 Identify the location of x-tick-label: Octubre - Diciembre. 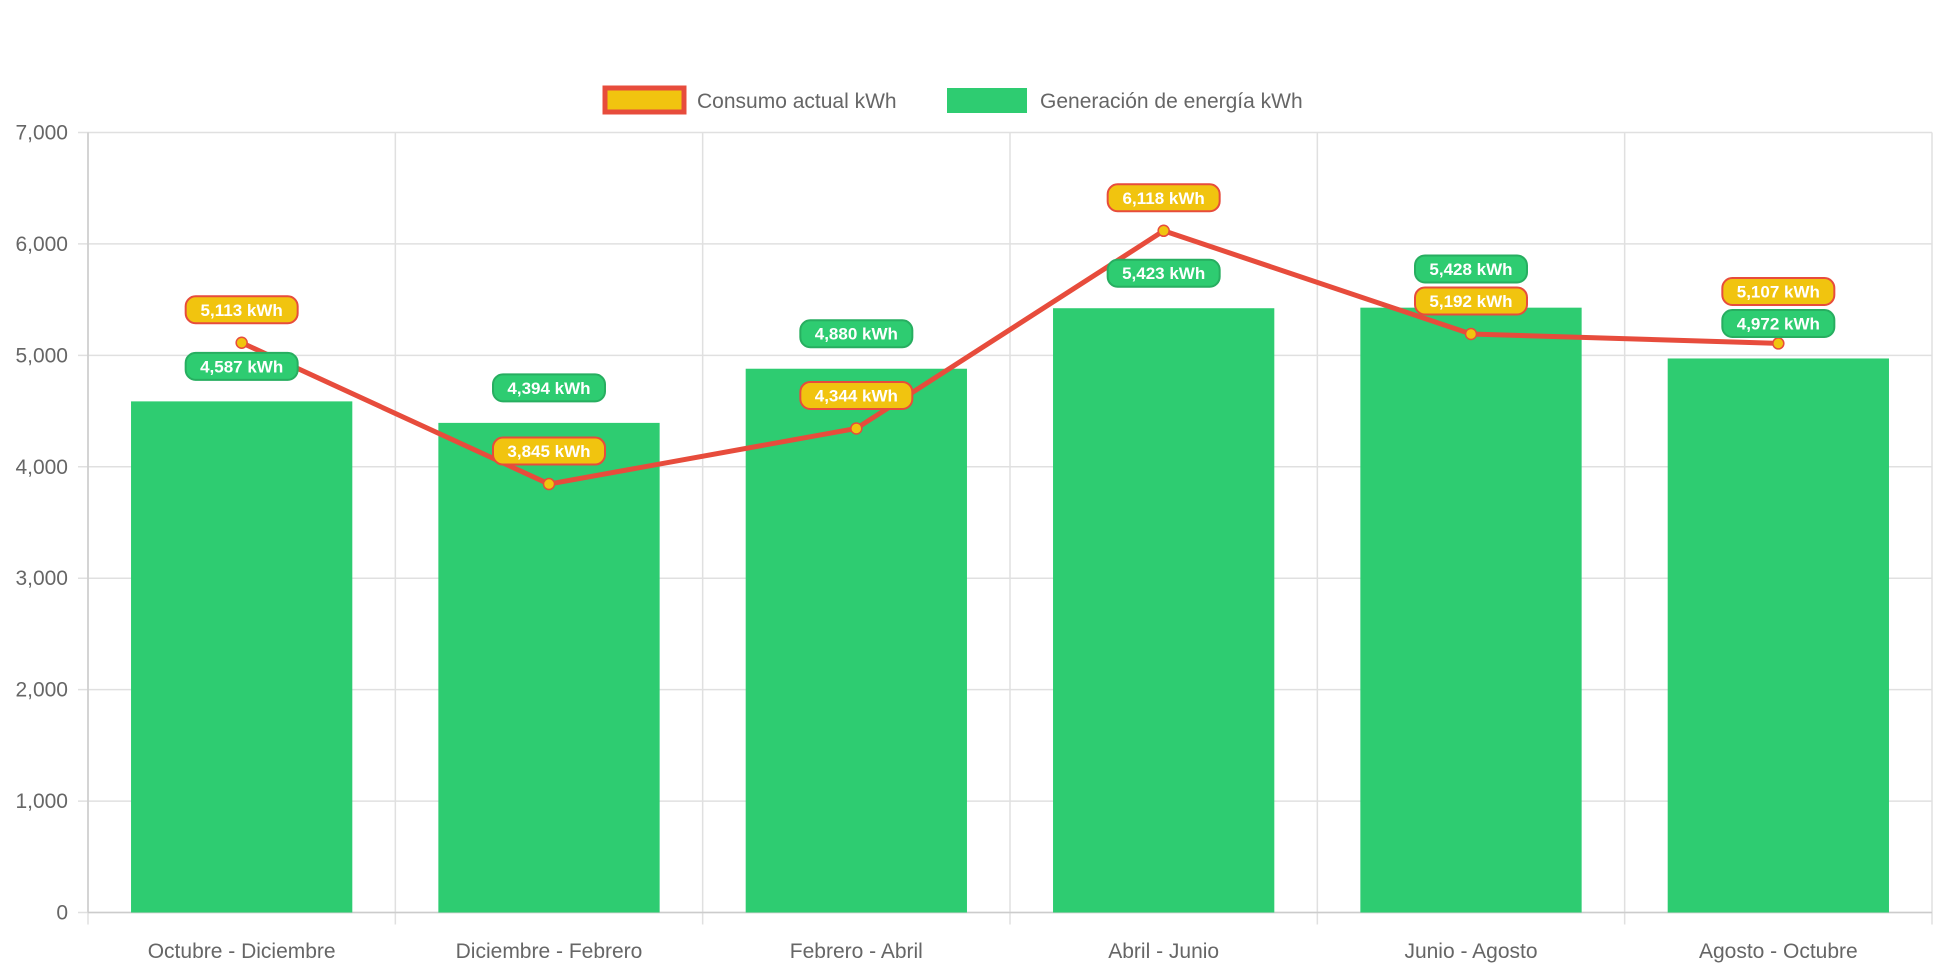
(242, 951).